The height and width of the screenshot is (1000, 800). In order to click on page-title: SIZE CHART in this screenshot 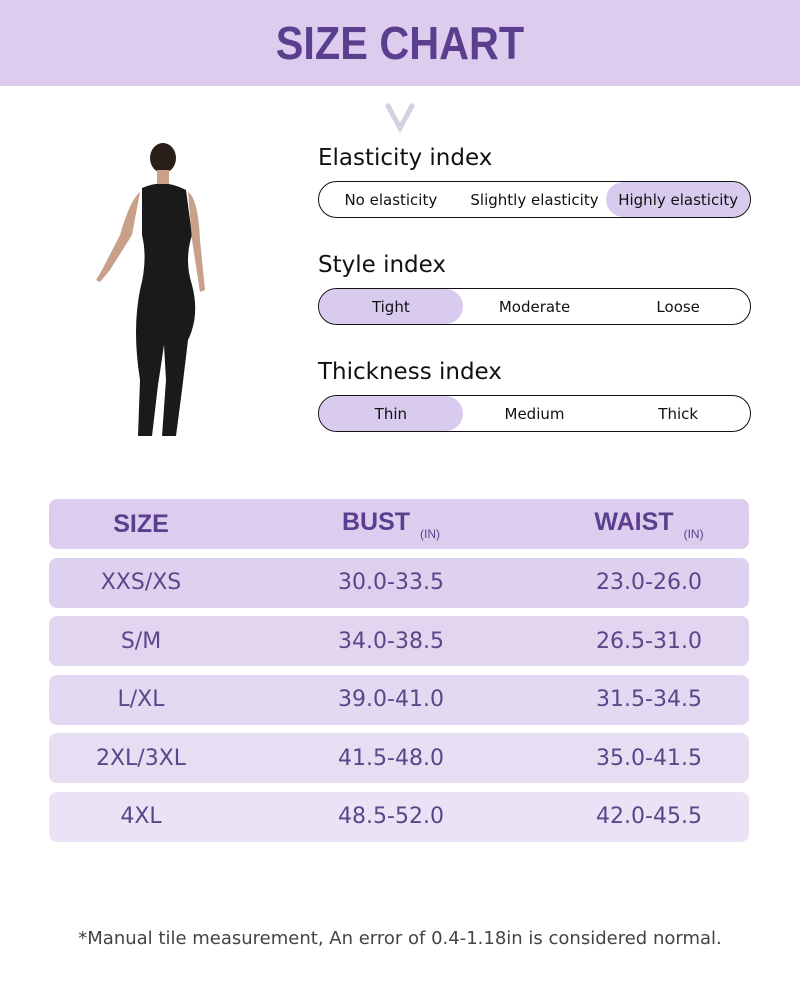, I will do `click(400, 43)`.